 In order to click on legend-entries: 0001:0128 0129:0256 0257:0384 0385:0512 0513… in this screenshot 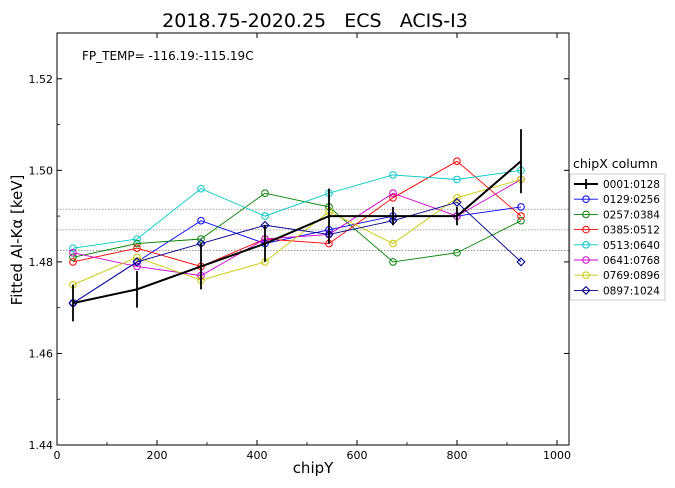, I will do `click(617, 238)`.